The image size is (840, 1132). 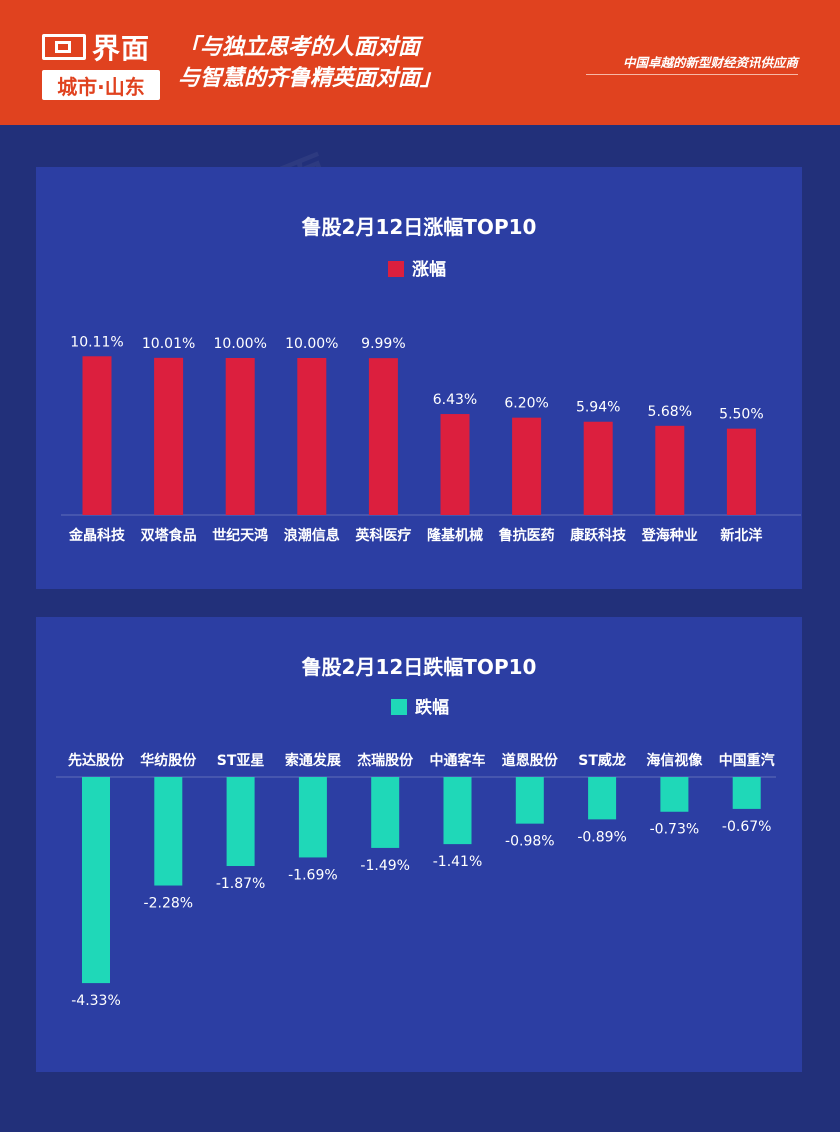 What do you see at coordinates (669, 535) in the screenshot?
I see `gainers-category-label: 登海种业` at bounding box center [669, 535].